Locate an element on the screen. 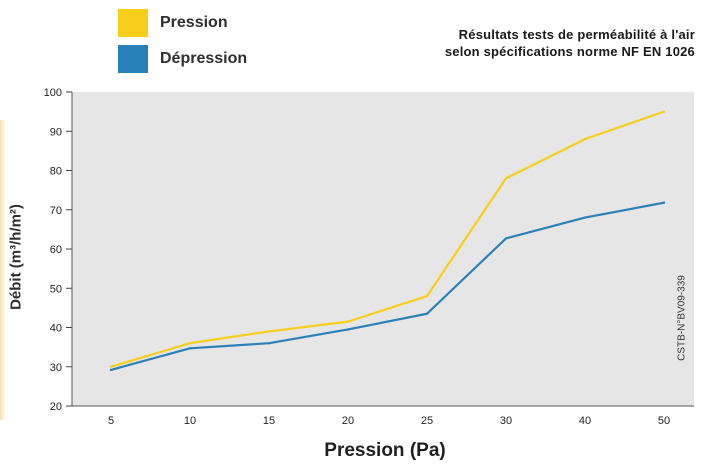 This screenshot has width=707, height=468. chart-title-line-2: selon spécifications norme NF EN 1026 is located at coordinates (569, 51).